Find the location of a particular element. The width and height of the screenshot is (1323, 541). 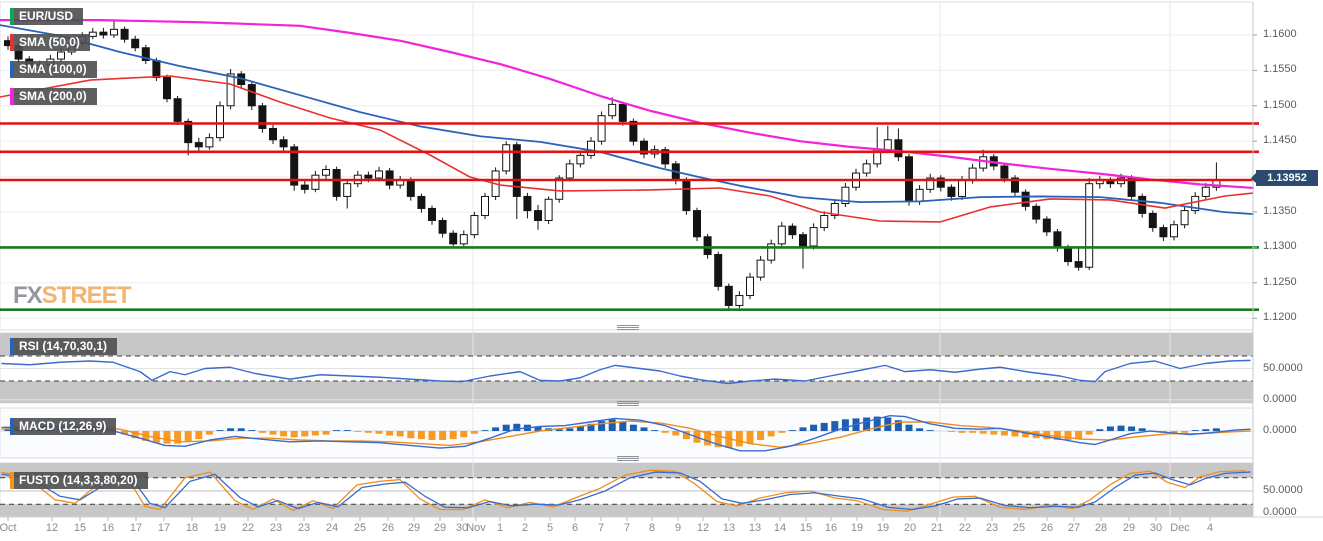

price-axis-label: 1.1350 is located at coordinates (1280, 211).